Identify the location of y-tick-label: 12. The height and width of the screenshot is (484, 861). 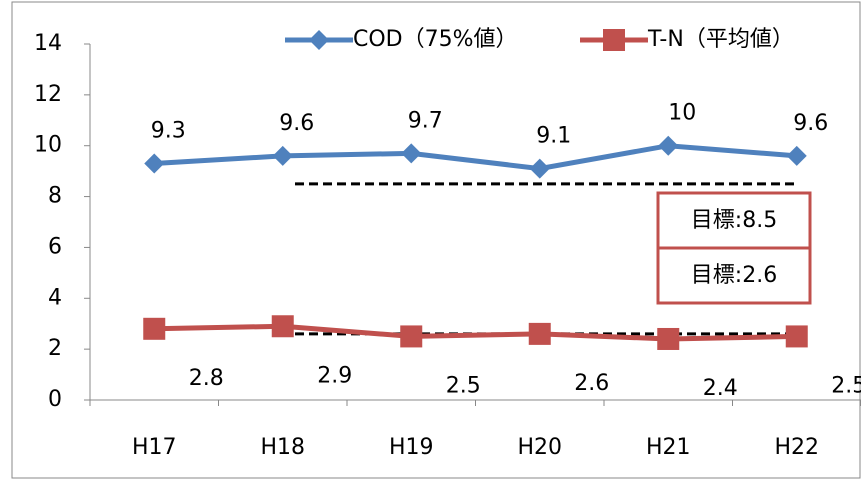
(48, 94).